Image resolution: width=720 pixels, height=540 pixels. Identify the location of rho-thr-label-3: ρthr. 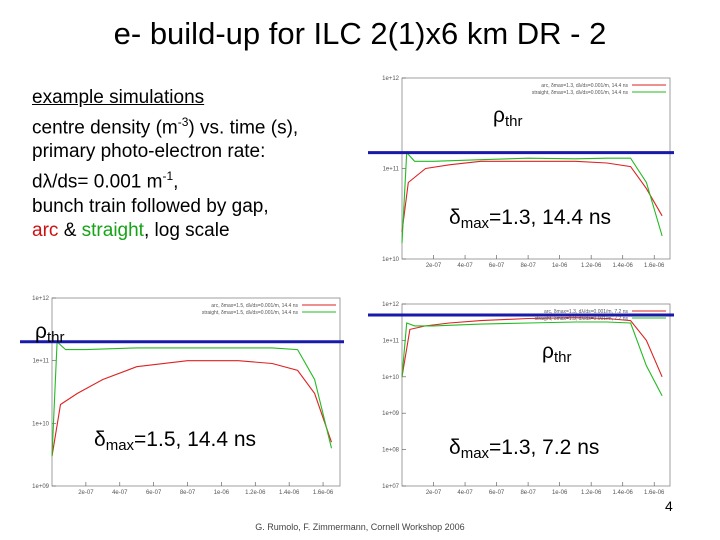
(557, 353).